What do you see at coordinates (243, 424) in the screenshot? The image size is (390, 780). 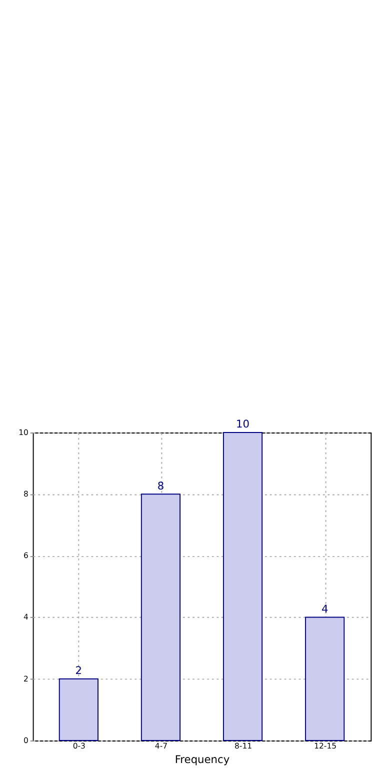 I see `data-label: 10` at bounding box center [243, 424].